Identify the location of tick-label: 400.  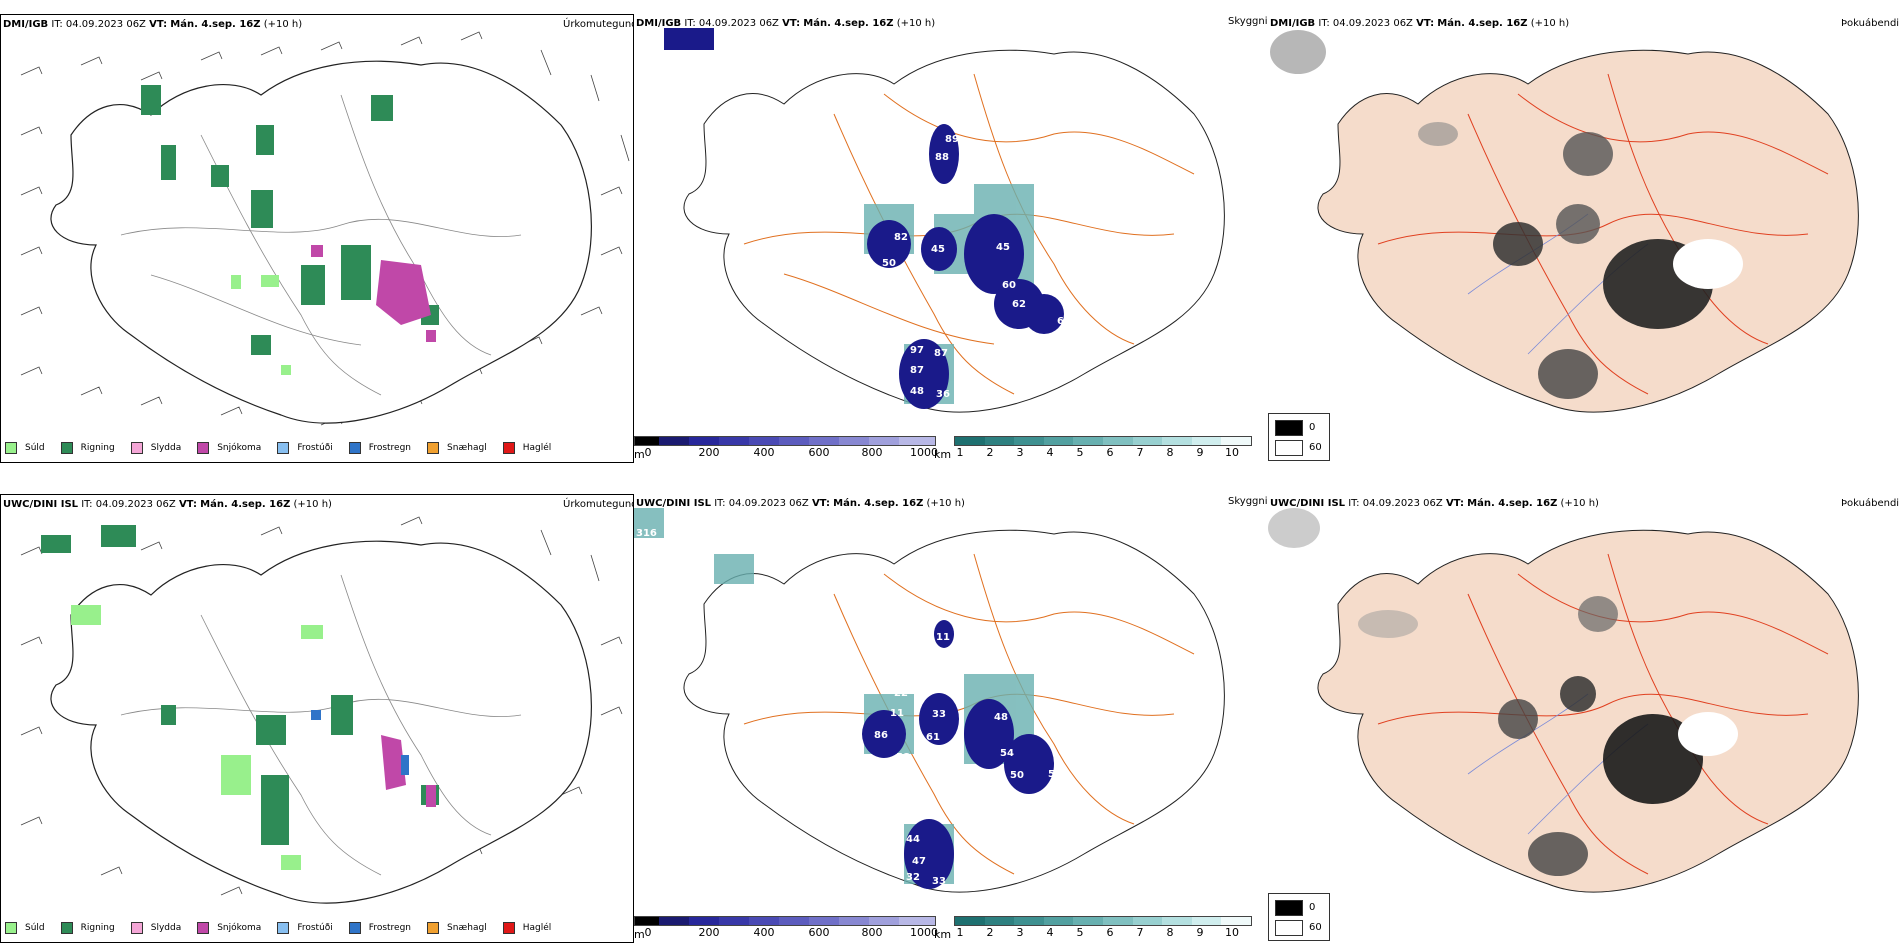
(764, 452).